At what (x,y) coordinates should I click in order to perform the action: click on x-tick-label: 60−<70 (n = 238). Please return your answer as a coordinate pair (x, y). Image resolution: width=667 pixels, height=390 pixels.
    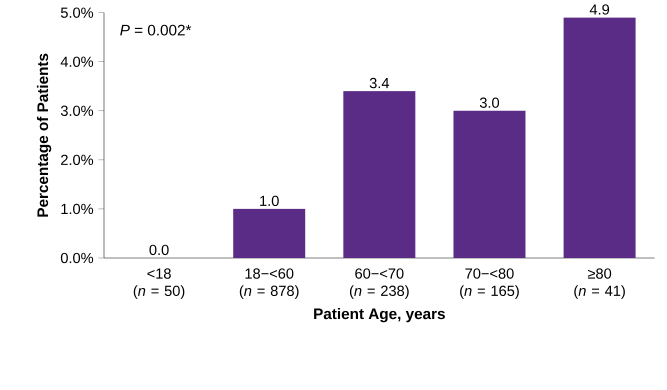
    Looking at the image, I should click on (379, 283).